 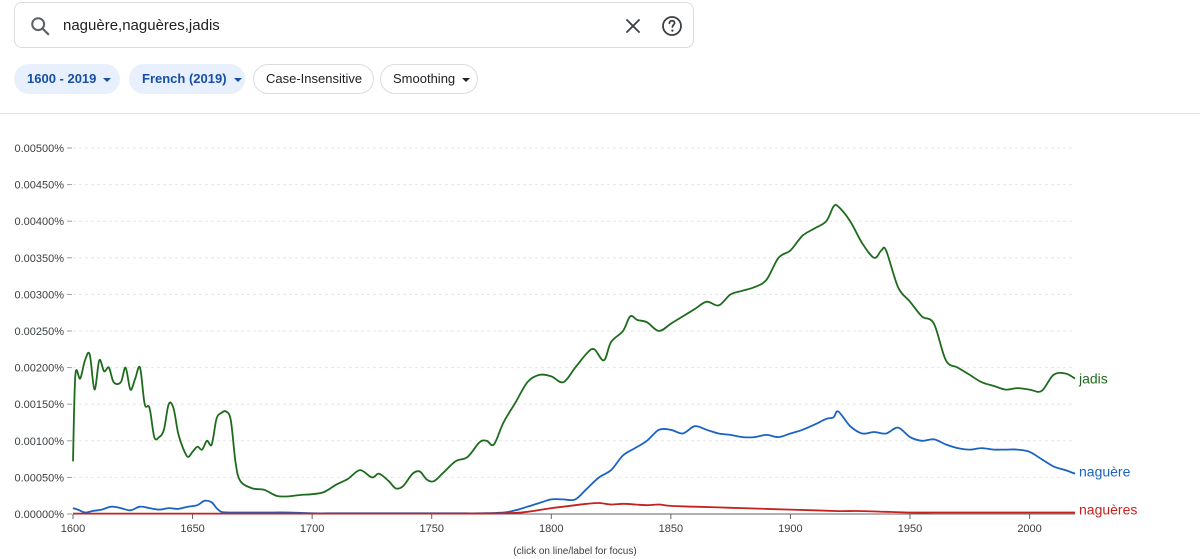 What do you see at coordinates (424, 78) in the screenshot?
I see `smoothing-label: Smoothing` at bounding box center [424, 78].